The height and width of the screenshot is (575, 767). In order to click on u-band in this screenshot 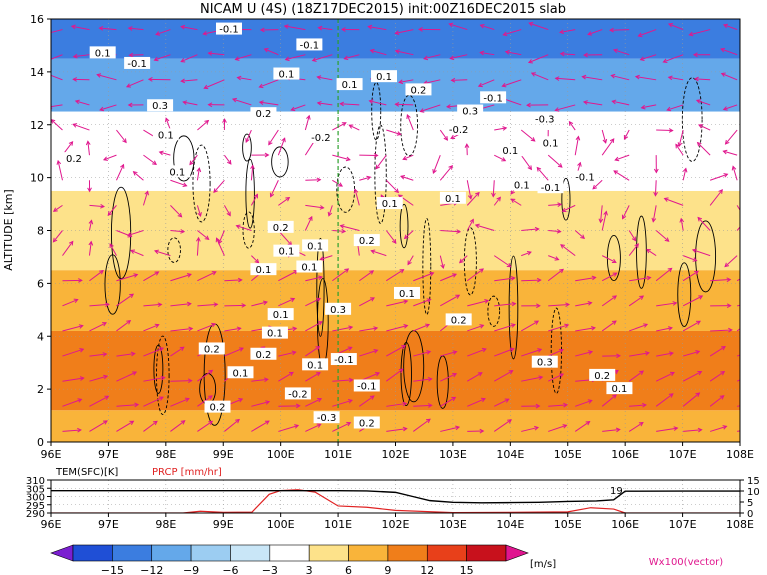, I will do `click(395, 300)`.